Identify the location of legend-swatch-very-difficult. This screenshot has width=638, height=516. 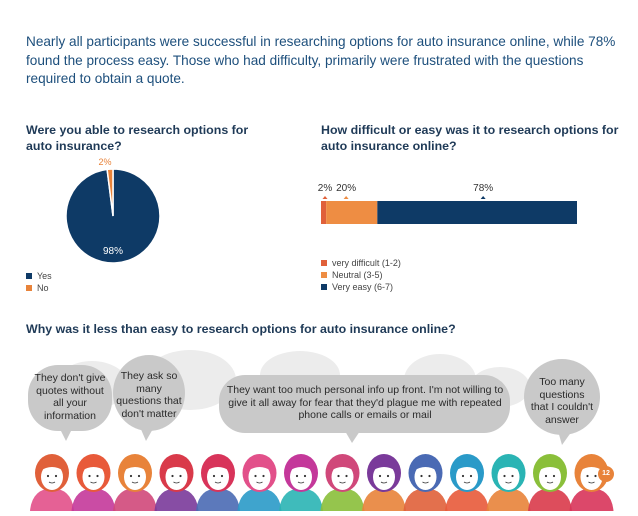
(324, 263).